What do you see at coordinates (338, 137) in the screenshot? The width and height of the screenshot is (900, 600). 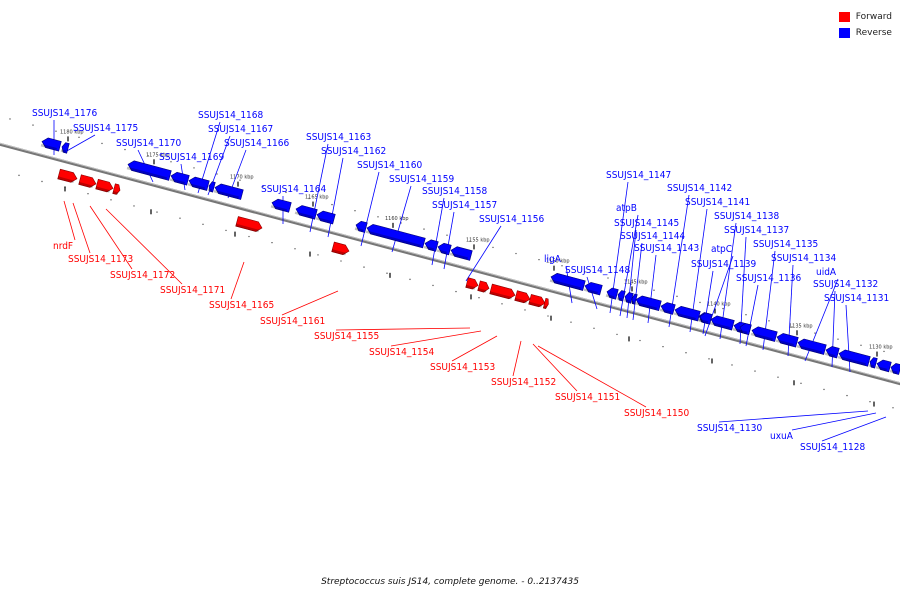 I see `gene-label-ssujs14_1163: SSUJS14_1163` at bounding box center [338, 137].